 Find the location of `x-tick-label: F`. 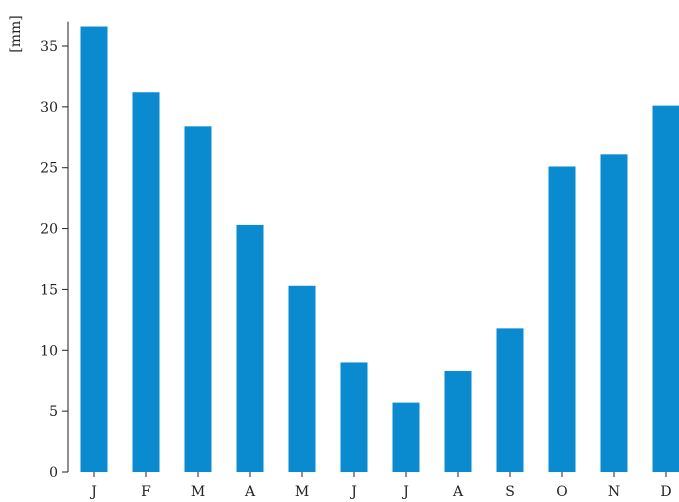

x-tick-label: F is located at coordinates (146, 492).